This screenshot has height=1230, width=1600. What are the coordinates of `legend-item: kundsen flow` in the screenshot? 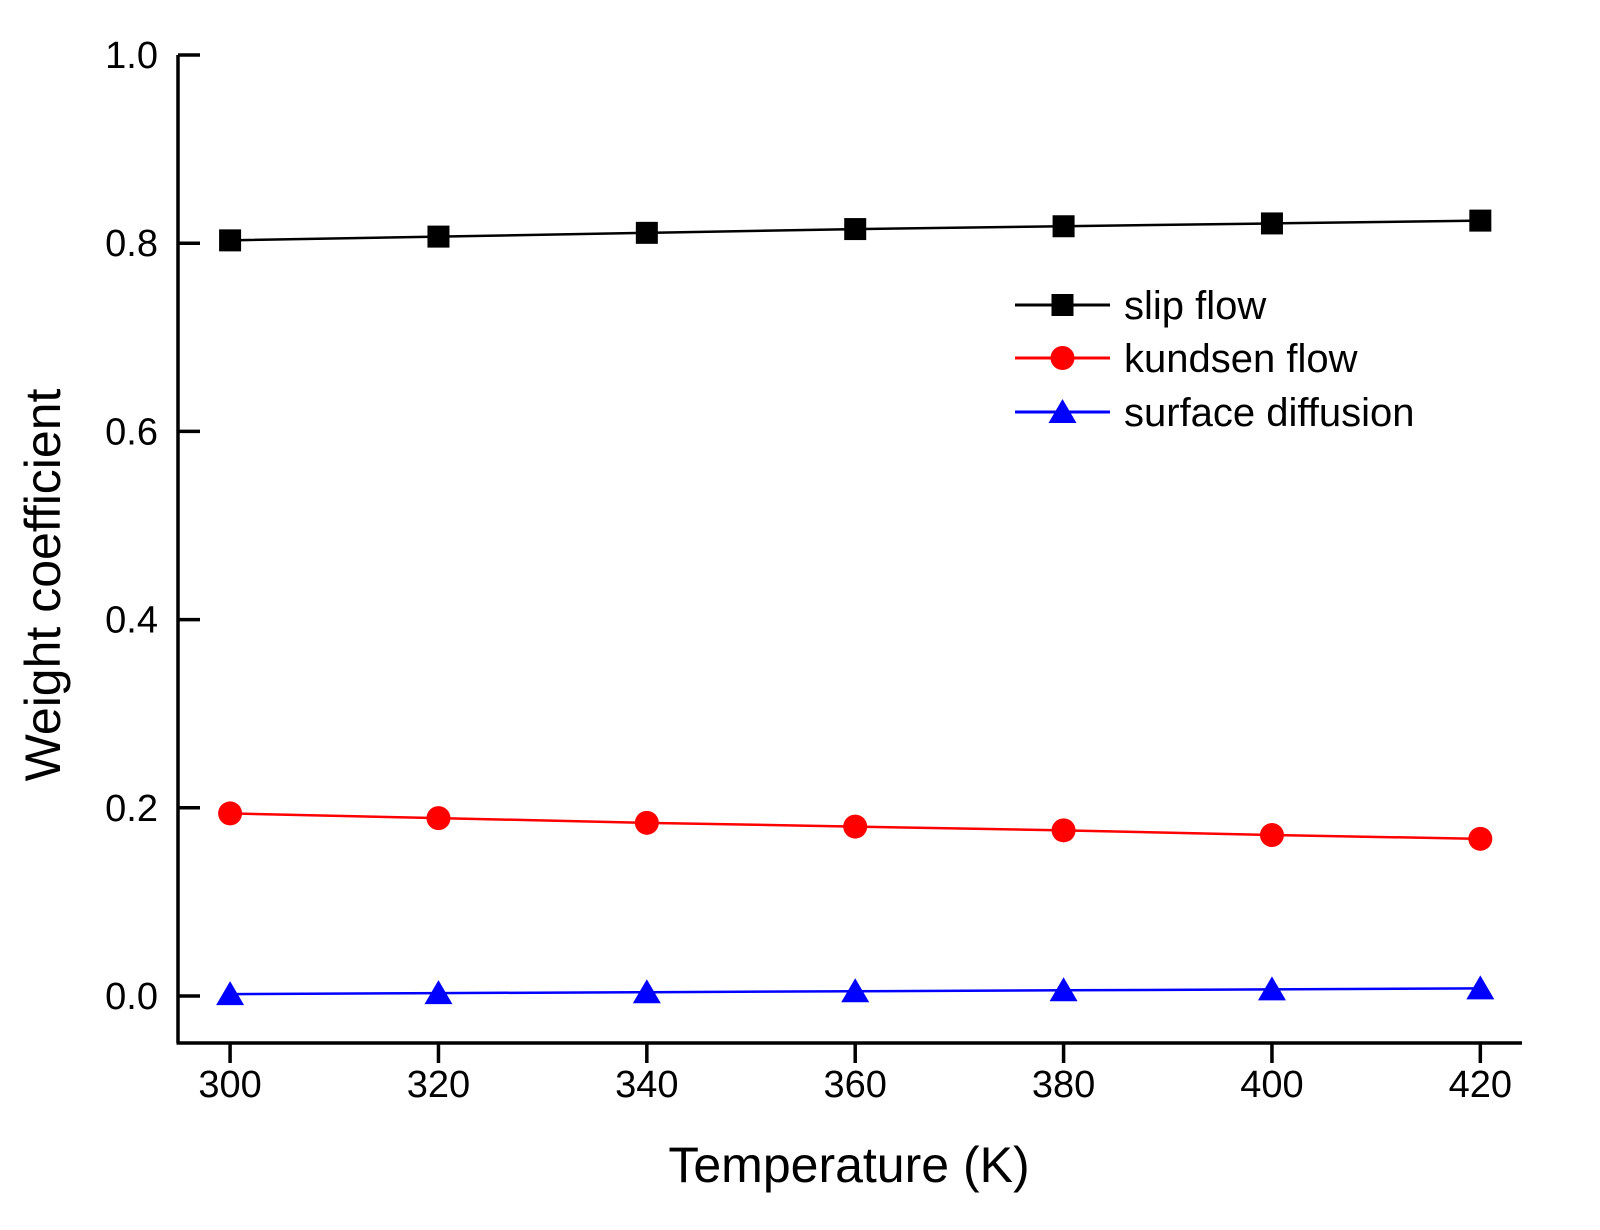 It's located at (1186, 359).